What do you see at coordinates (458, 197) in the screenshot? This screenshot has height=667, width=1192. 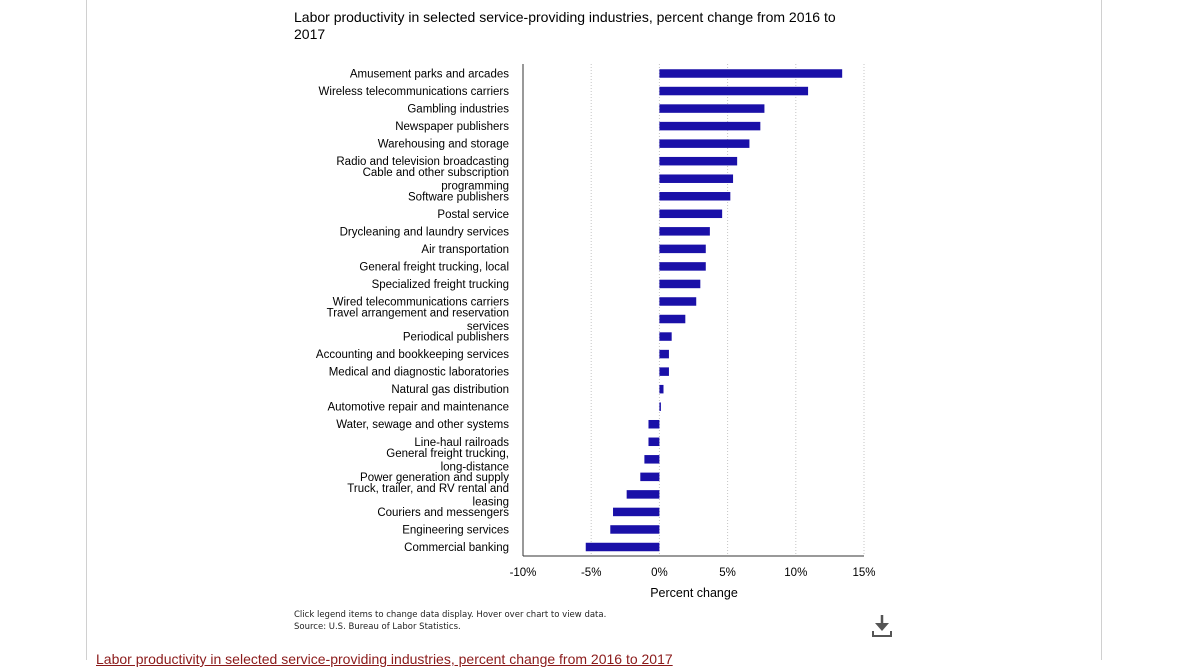 I see `category-label: Software publishers` at bounding box center [458, 197].